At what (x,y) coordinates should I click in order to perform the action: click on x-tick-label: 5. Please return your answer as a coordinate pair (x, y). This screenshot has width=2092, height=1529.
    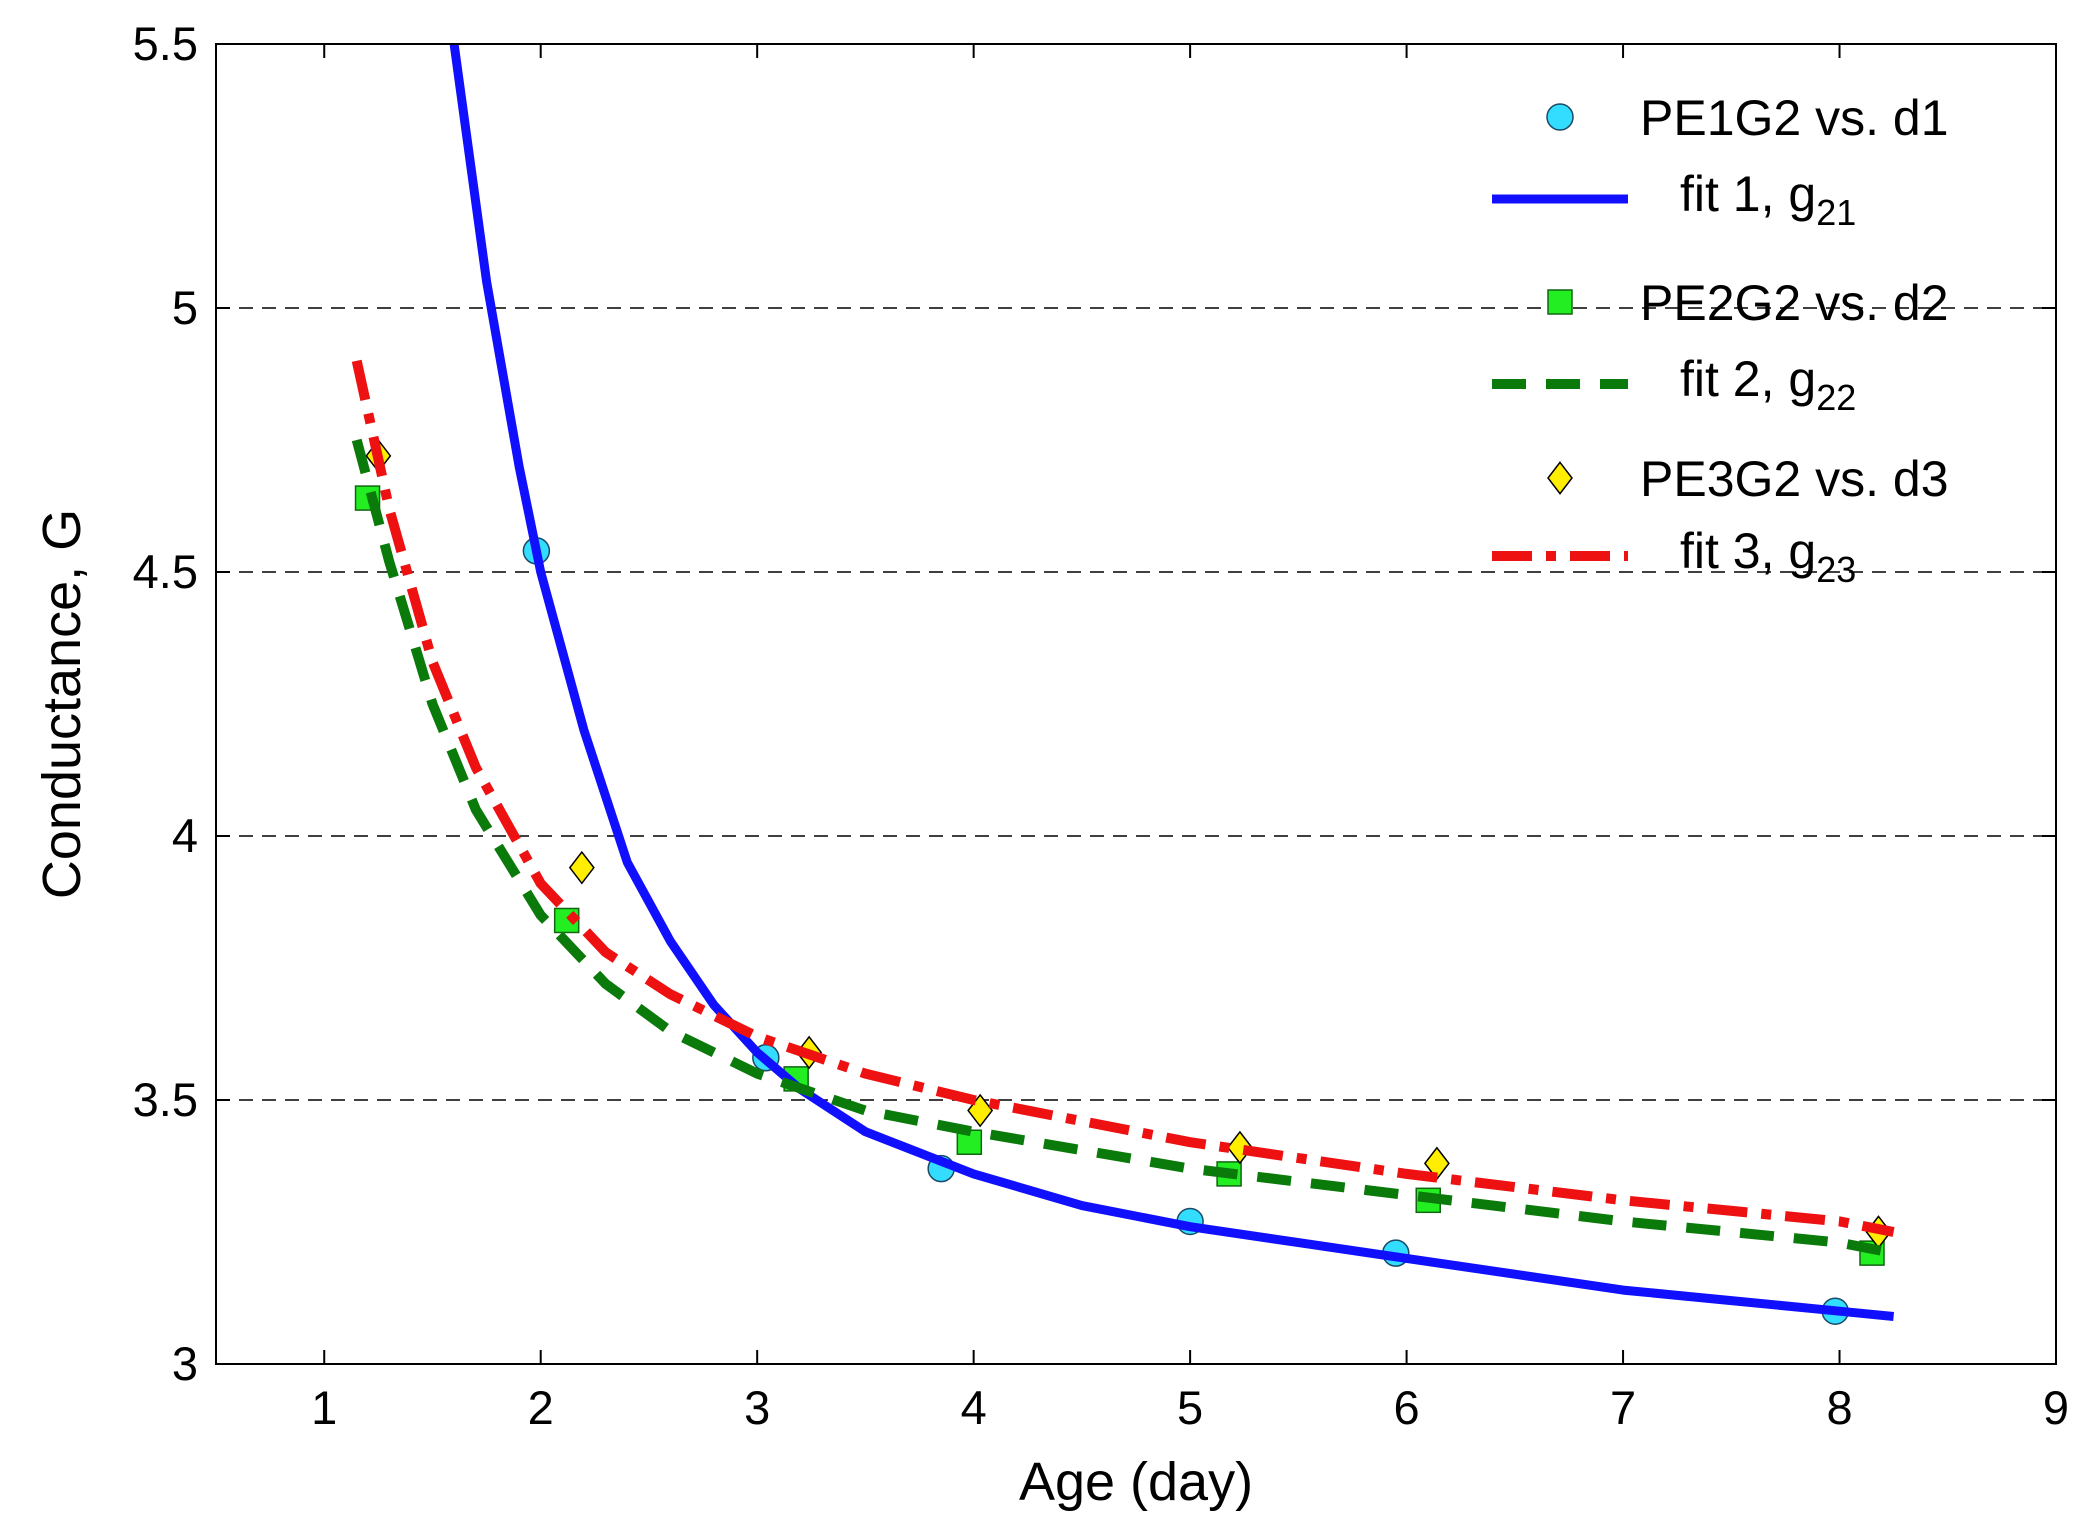
    Looking at the image, I should click on (1190, 1407).